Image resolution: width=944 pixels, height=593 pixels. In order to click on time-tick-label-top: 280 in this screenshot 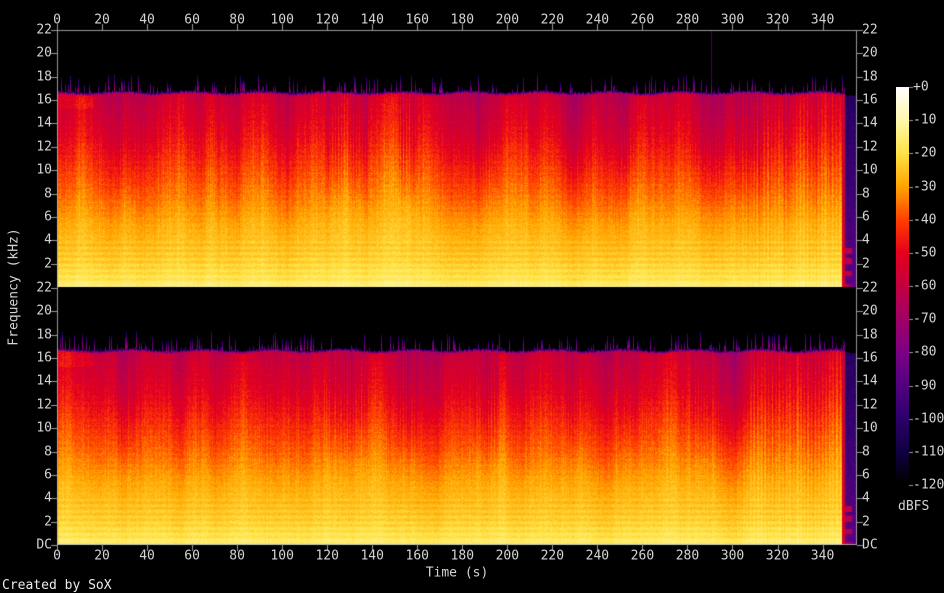, I will do `click(687, 20)`.